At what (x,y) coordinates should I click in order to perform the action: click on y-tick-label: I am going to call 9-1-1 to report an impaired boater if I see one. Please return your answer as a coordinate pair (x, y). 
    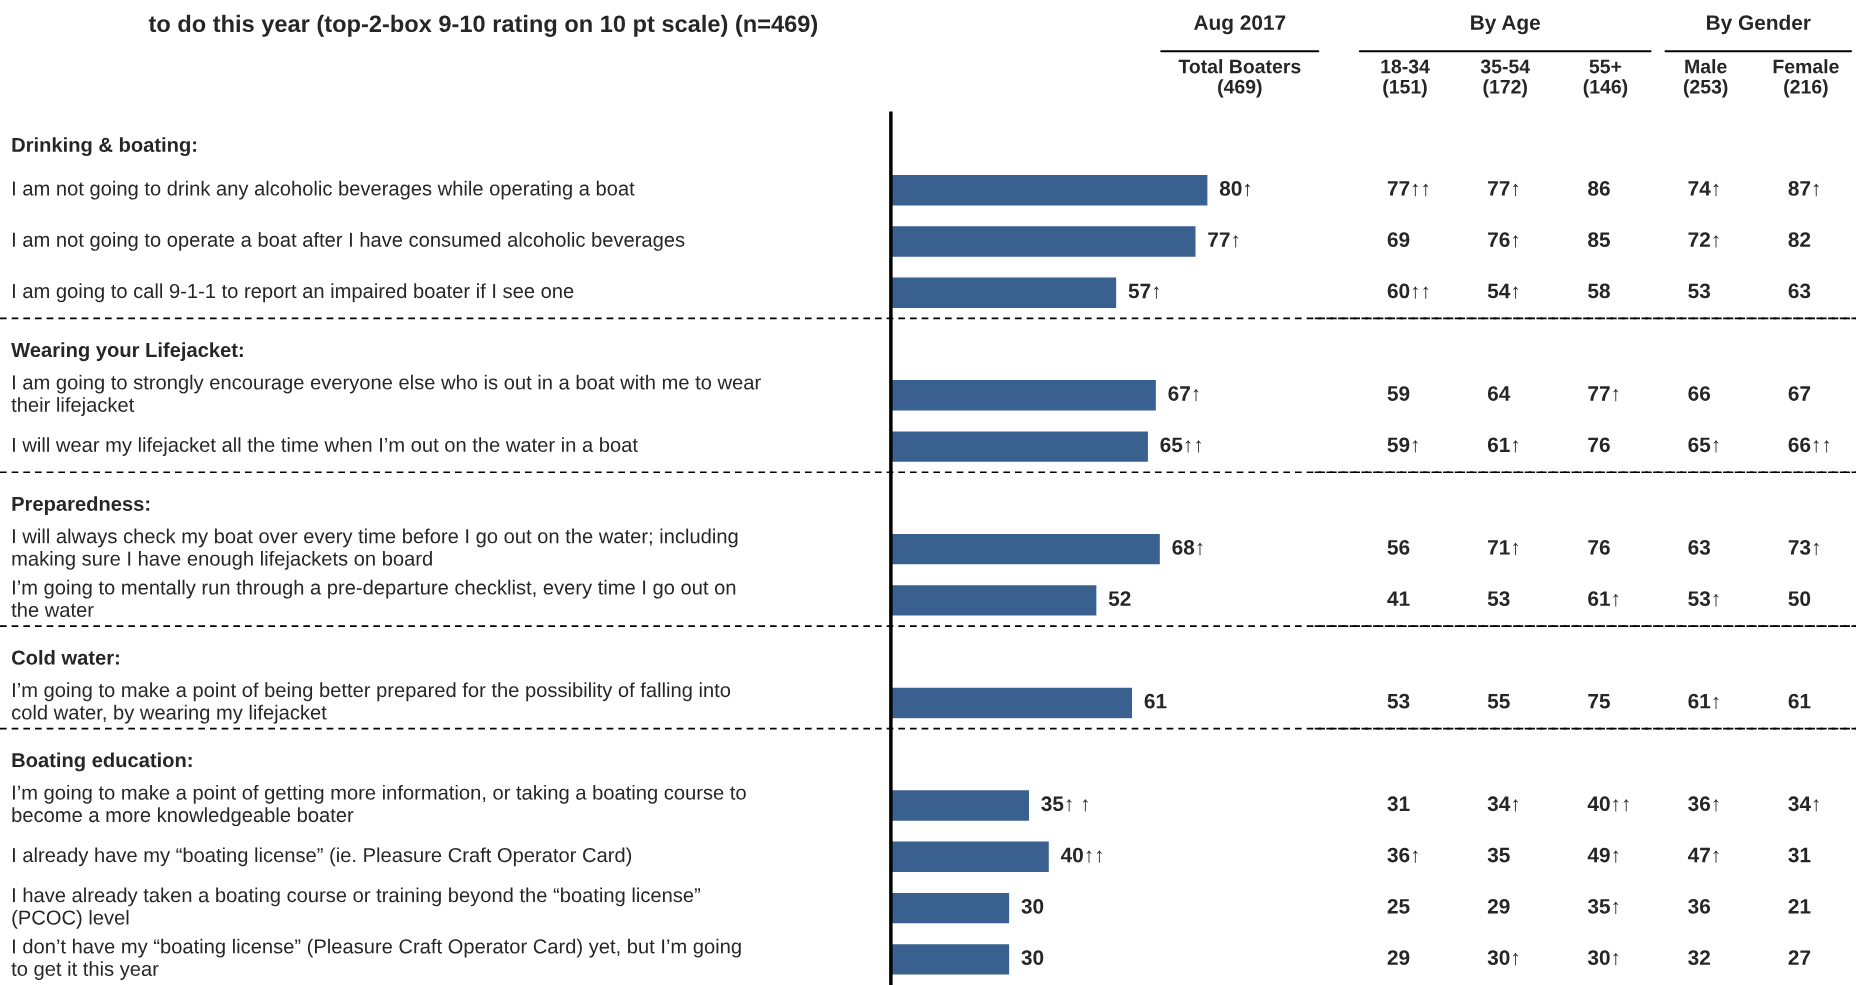
    Looking at the image, I should click on (293, 293).